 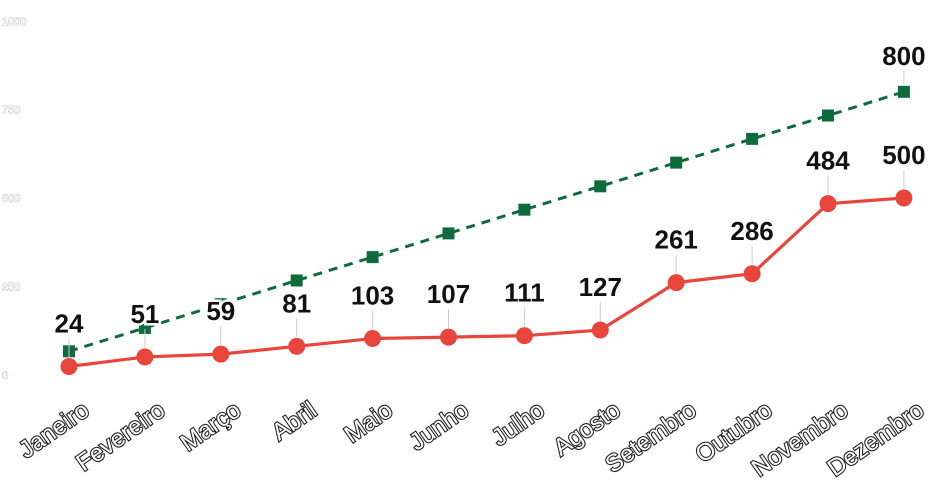 I want to click on data-label: 24, so click(x=69, y=324).